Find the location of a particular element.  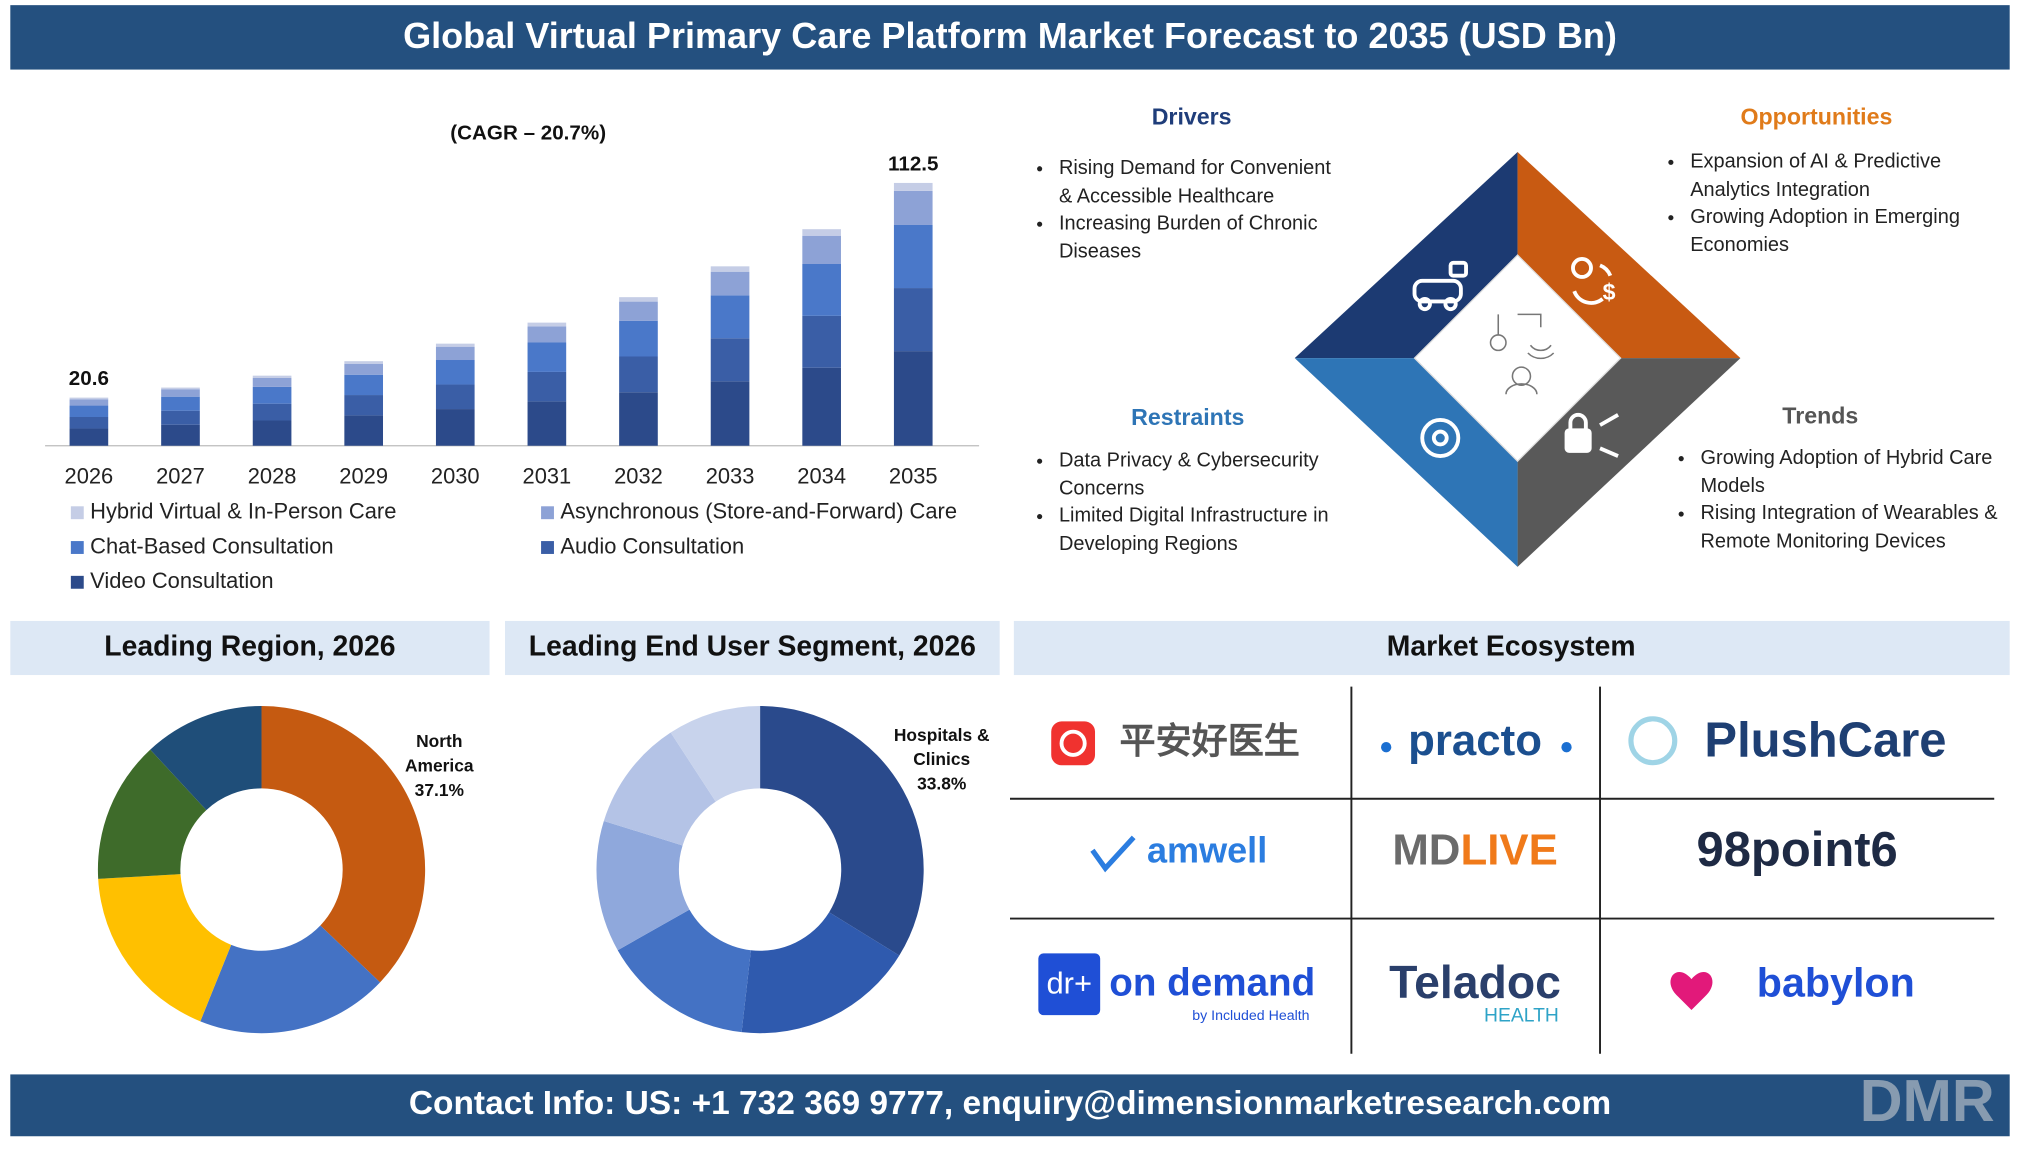

legend-label: Video Consultation is located at coordinates (181, 580).